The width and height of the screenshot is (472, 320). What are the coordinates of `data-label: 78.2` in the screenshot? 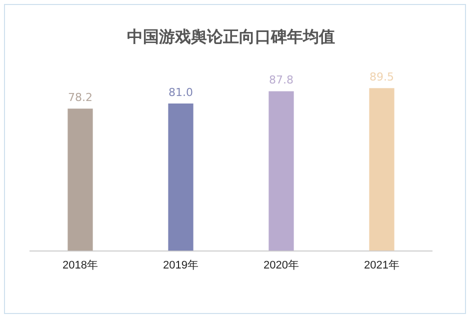 It's located at (80, 97).